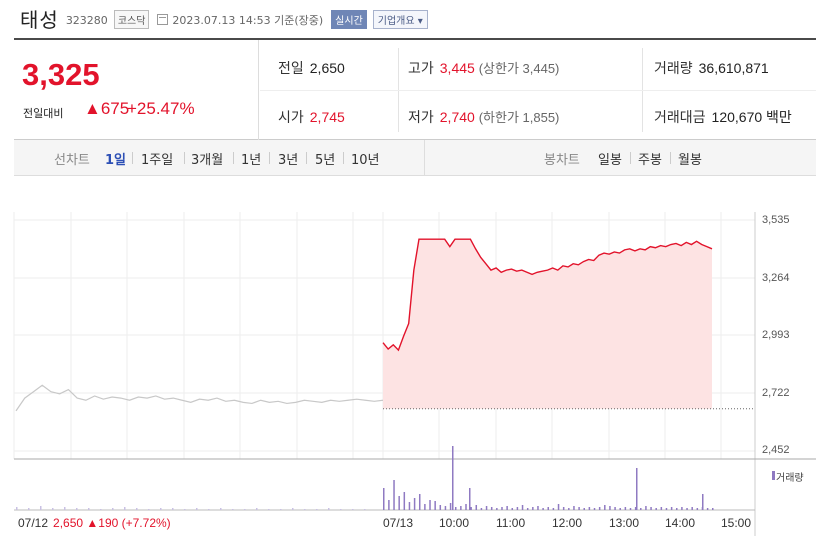 This screenshot has width=830, height=546. What do you see at coordinates (61, 74) in the screenshot?
I see `current-price: 3,325` at bounding box center [61, 74].